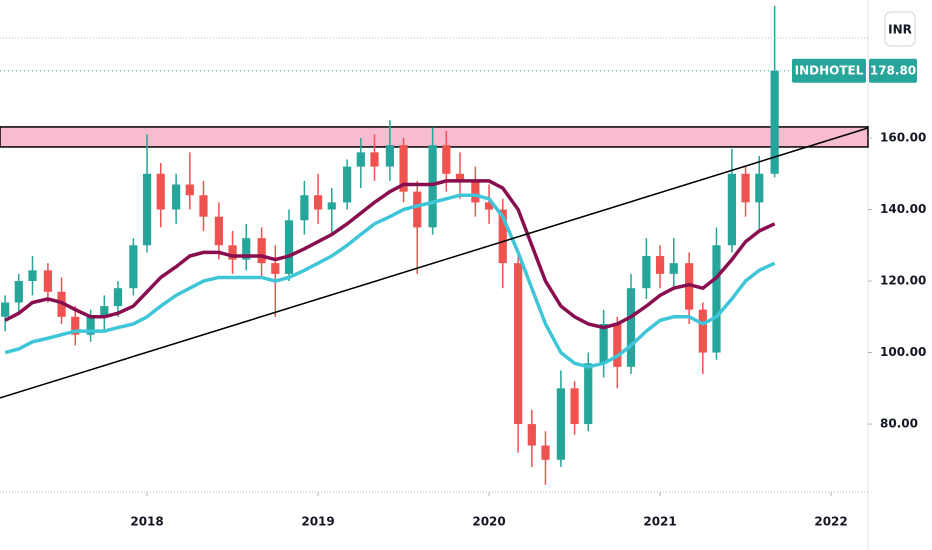  What do you see at coordinates (488, 522) in the screenshot?
I see `x-tick-label: 2020` at bounding box center [488, 522].